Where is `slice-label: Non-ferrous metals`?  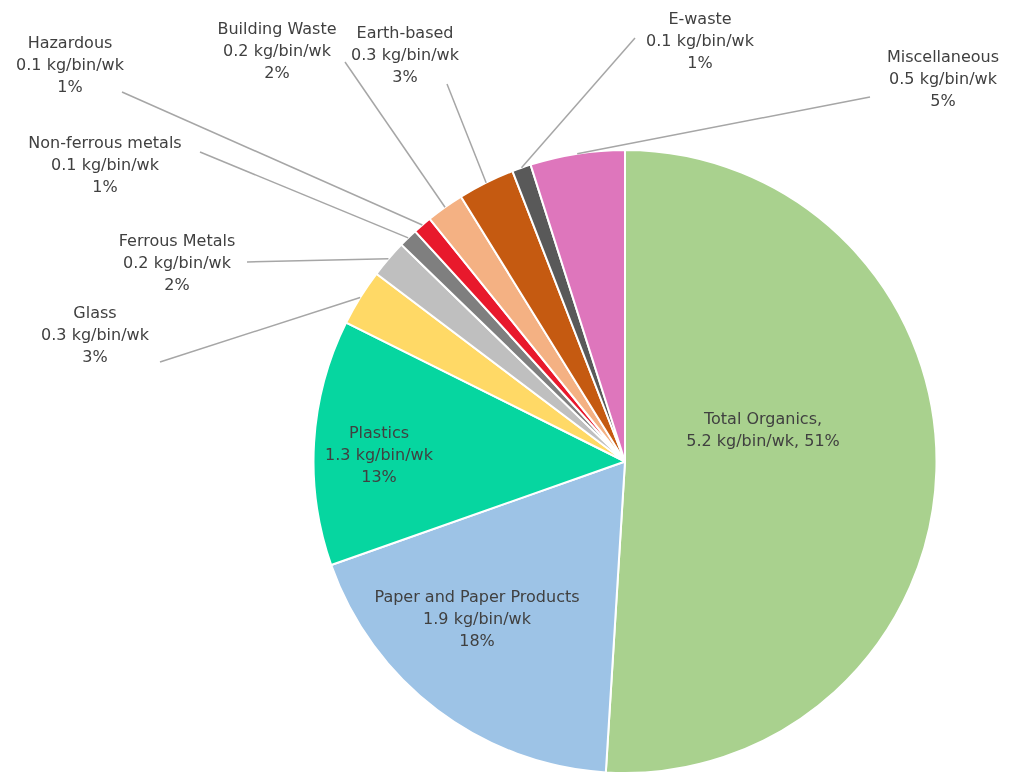
slice-label: Non-ferrous metals is located at coordinates (105, 143).